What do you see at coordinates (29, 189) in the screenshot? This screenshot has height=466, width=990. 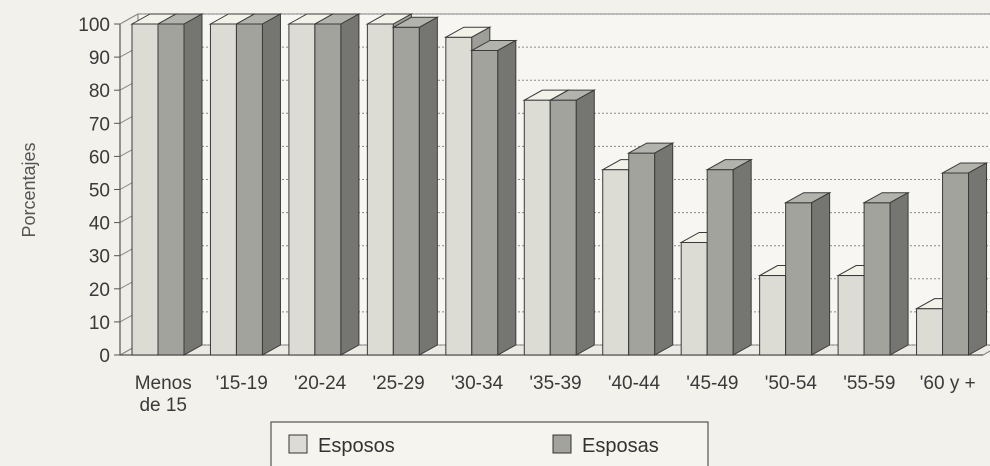 I see `y-axis-label: Porcentajes` at bounding box center [29, 189].